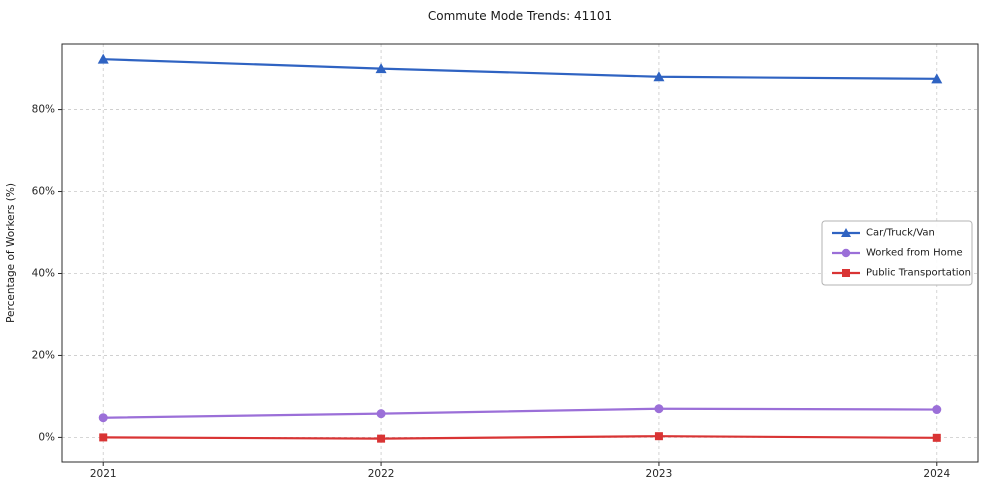 The image size is (990, 490). What do you see at coordinates (659, 474) in the screenshot?
I see `x-tick-label: 2023` at bounding box center [659, 474].